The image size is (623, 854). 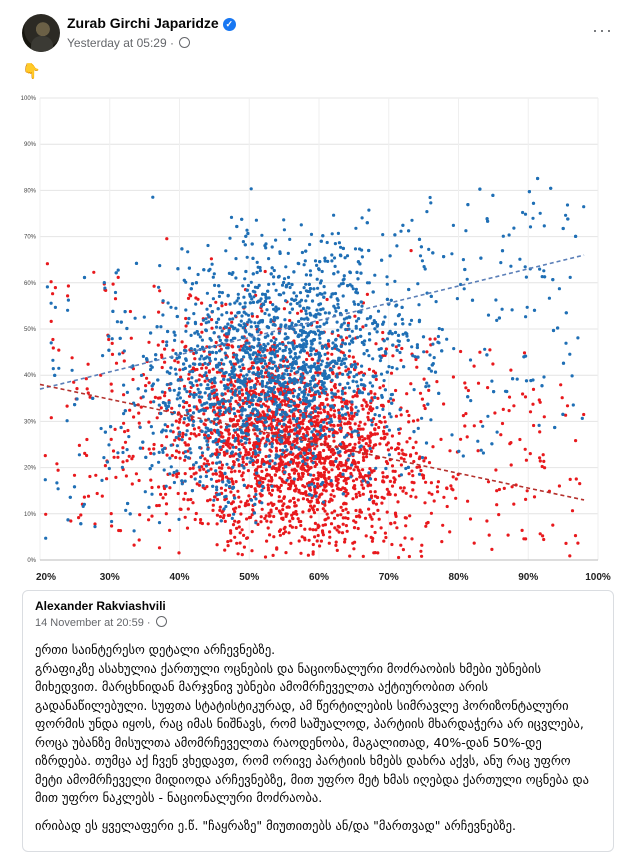 I want to click on post-timestamp: Yesterday at 05:29, so click(x=117, y=43).